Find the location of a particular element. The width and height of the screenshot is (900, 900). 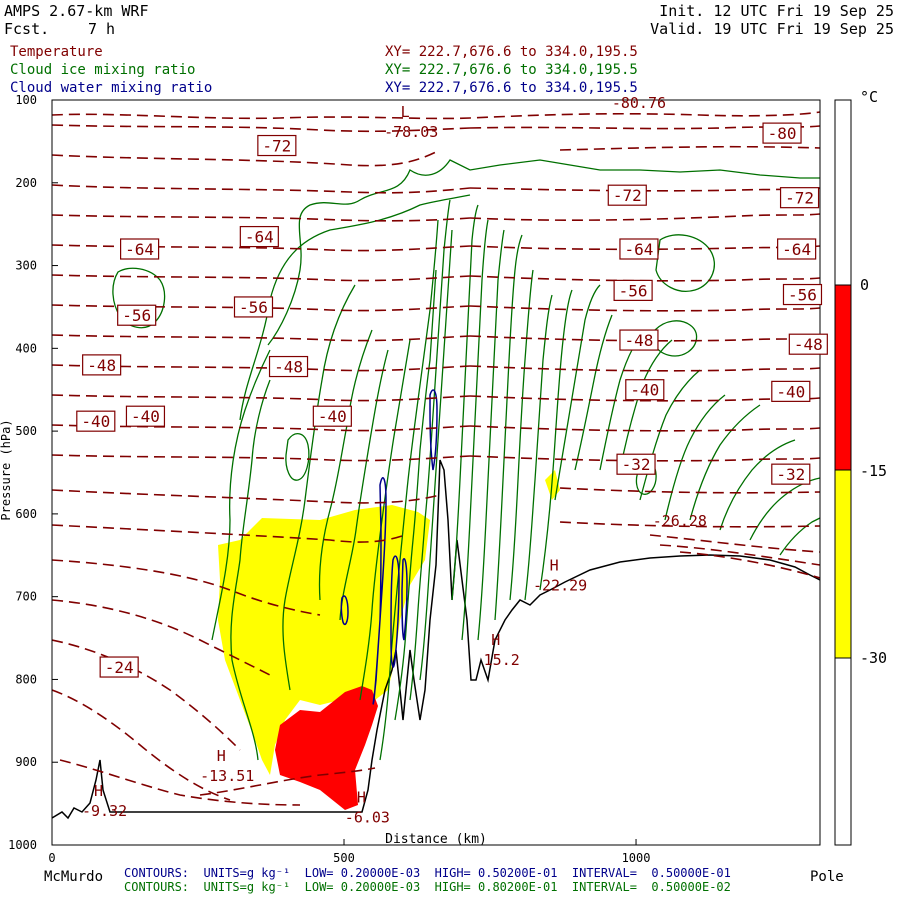

legend-temperature: Temperature is located at coordinates (56, 52).